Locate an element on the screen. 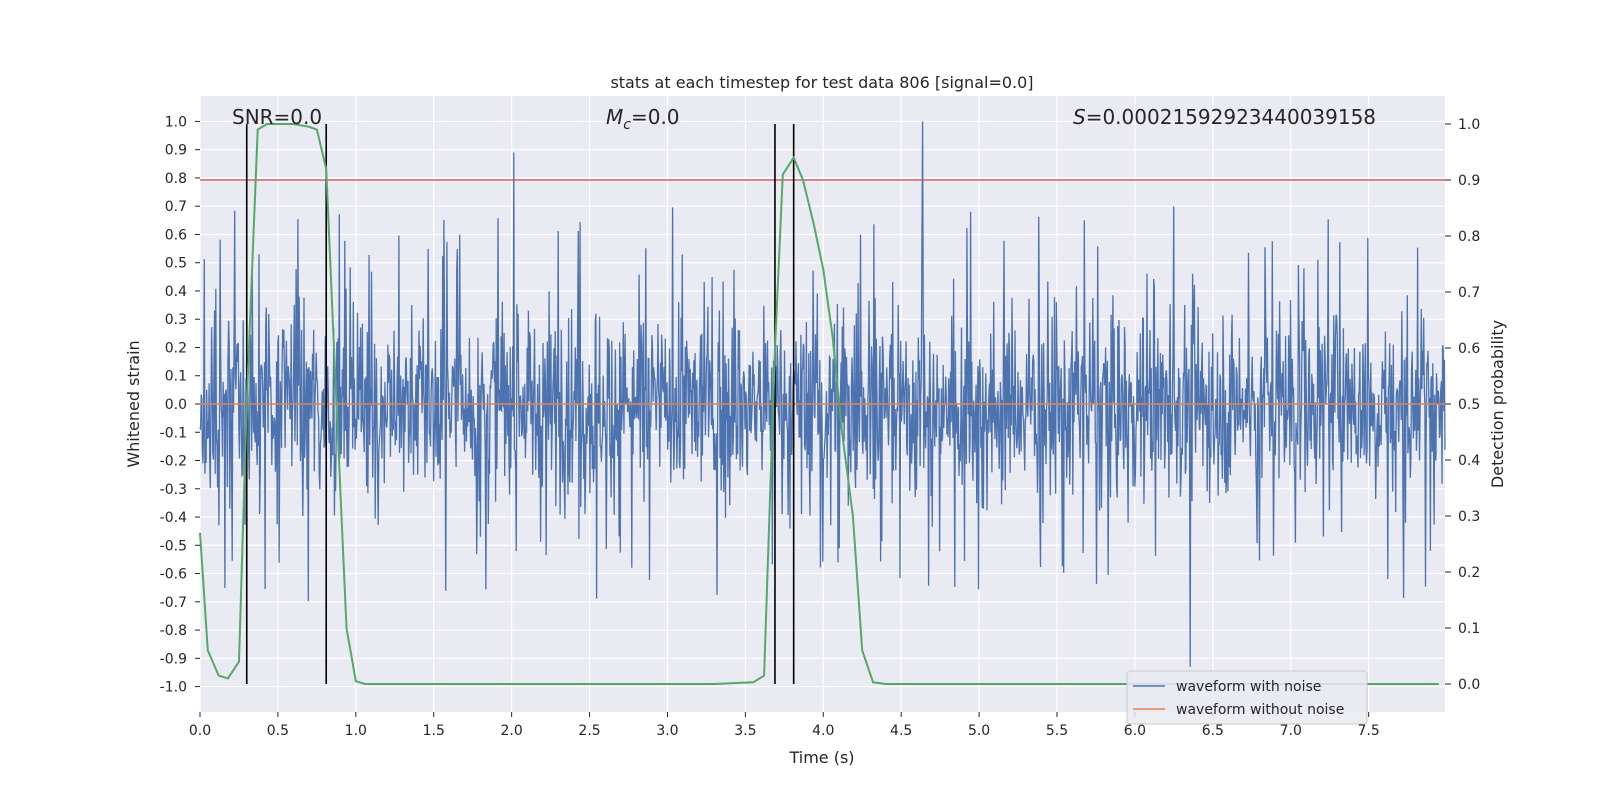  x-tick-label: 4.5 is located at coordinates (901, 731).